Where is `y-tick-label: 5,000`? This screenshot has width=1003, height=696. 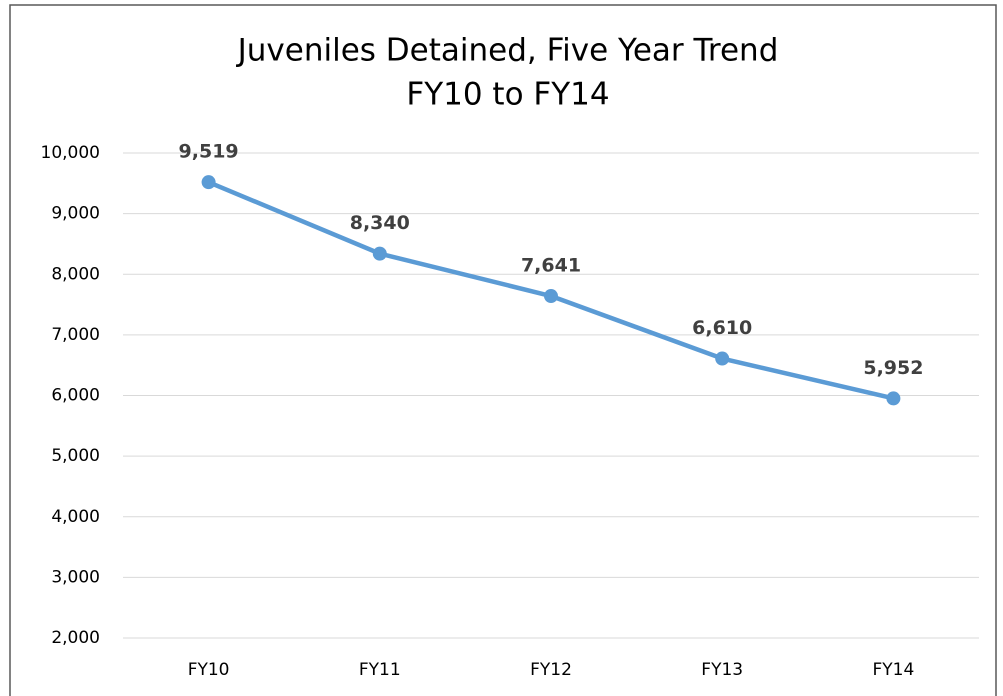 y-tick-label: 5,000 is located at coordinates (75, 456).